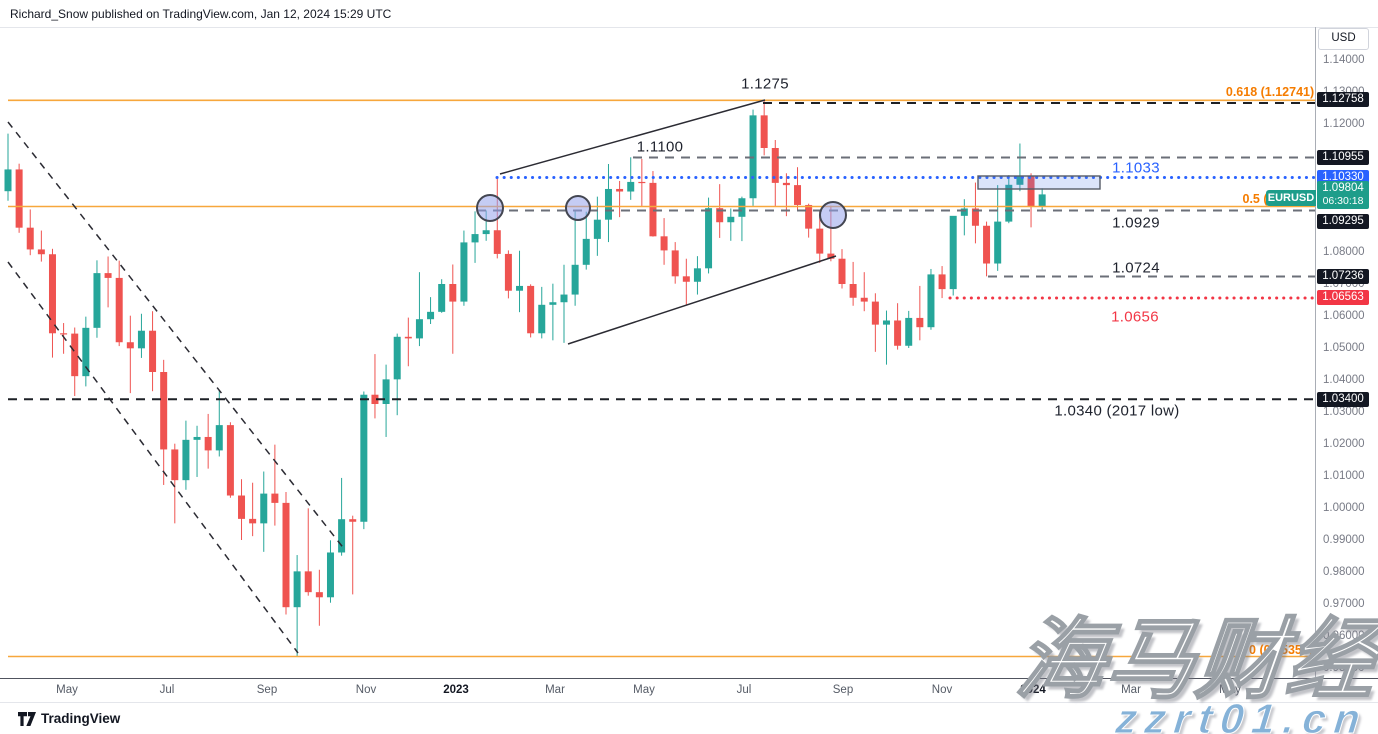 Image resolution: width=1378 pixels, height=734 pixels. What do you see at coordinates (689, 718) in the screenshot?
I see `footer-bar: TradingView` at bounding box center [689, 718].